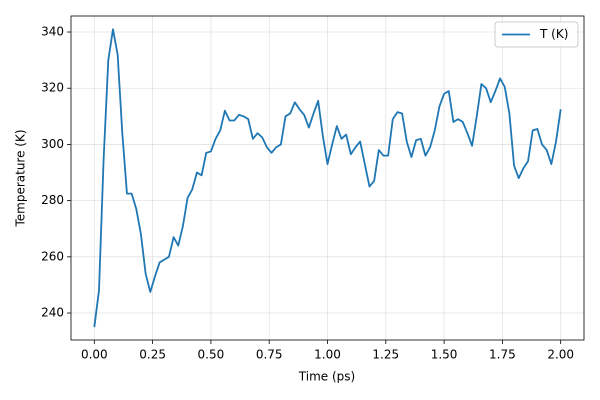 This screenshot has height=400, width=600. Describe the element at coordinates (94, 355) in the screenshot. I see `x-tick-label: 0.00` at that location.